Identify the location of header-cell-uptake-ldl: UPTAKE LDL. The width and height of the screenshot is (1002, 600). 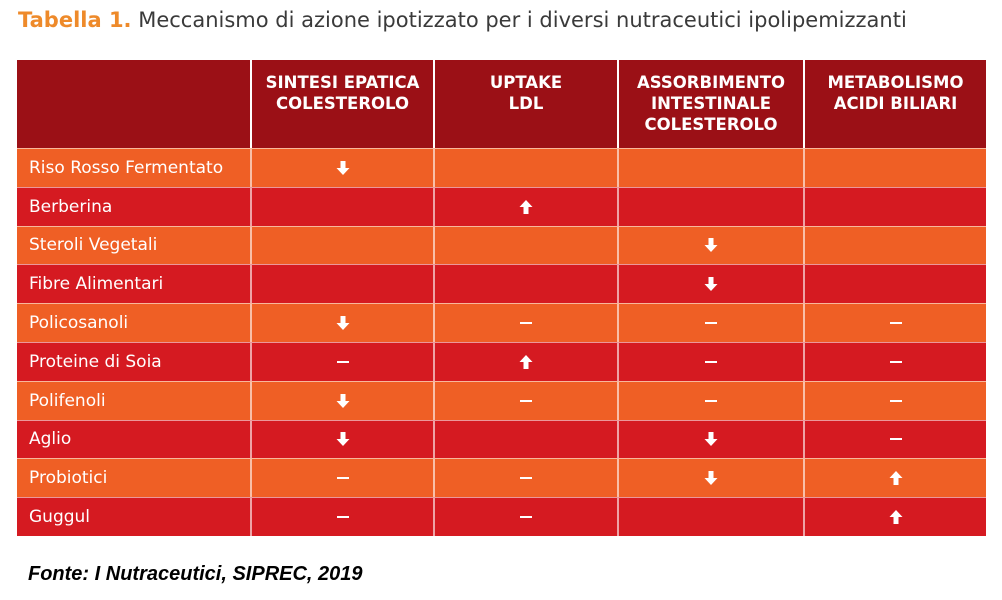
(525, 104).